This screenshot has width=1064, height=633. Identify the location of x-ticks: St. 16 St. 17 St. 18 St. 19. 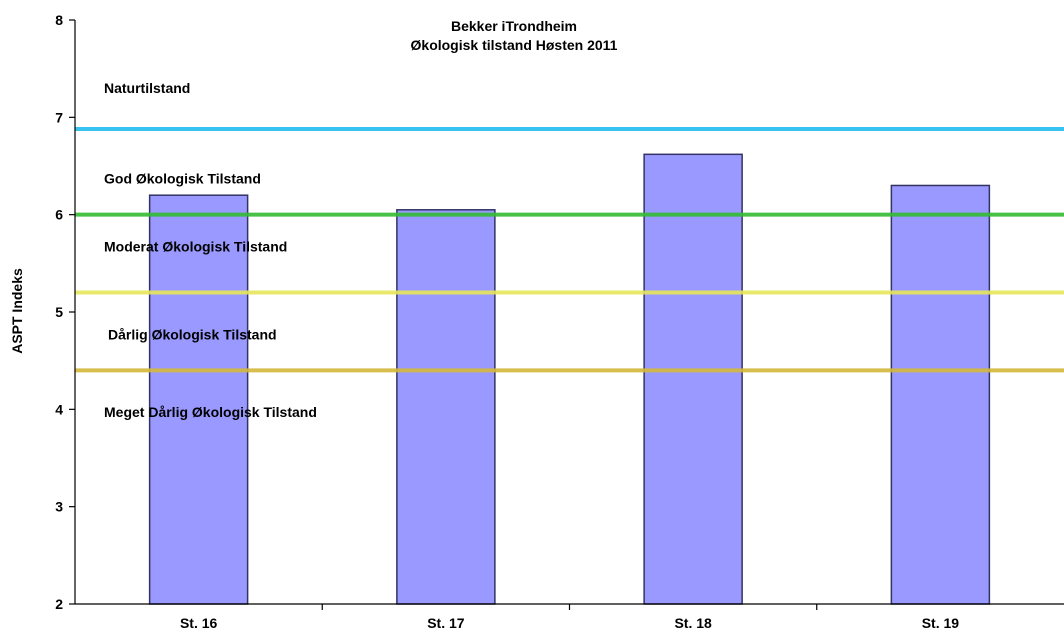
(569, 617).